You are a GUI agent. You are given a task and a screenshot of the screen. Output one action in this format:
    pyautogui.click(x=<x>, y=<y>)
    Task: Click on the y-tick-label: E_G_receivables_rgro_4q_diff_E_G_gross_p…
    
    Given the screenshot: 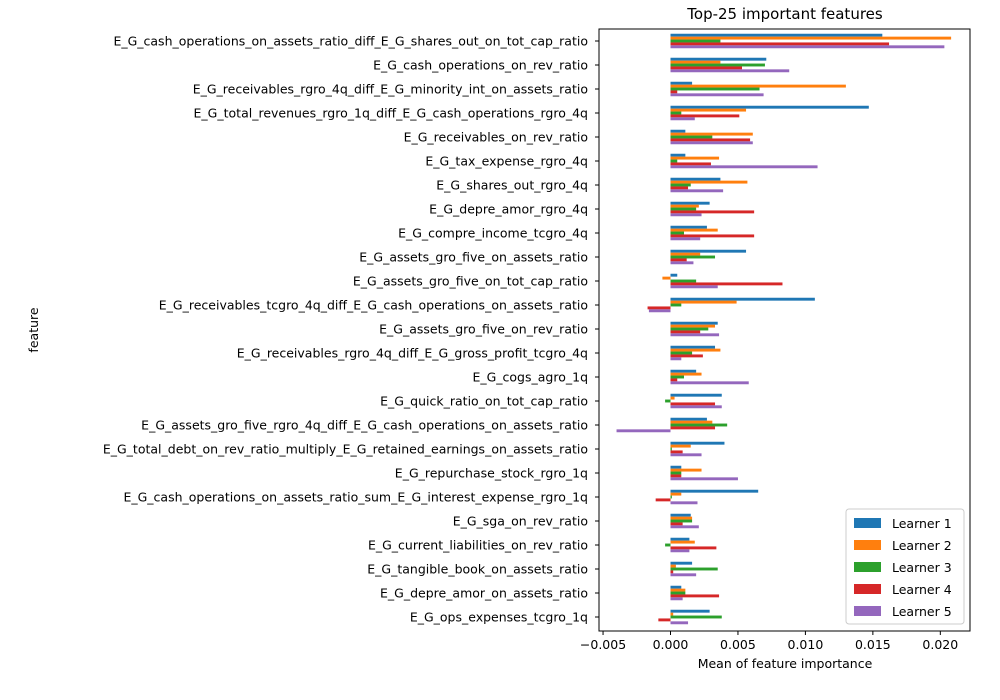 What is the action you would take?
    pyautogui.click(x=412, y=353)
    